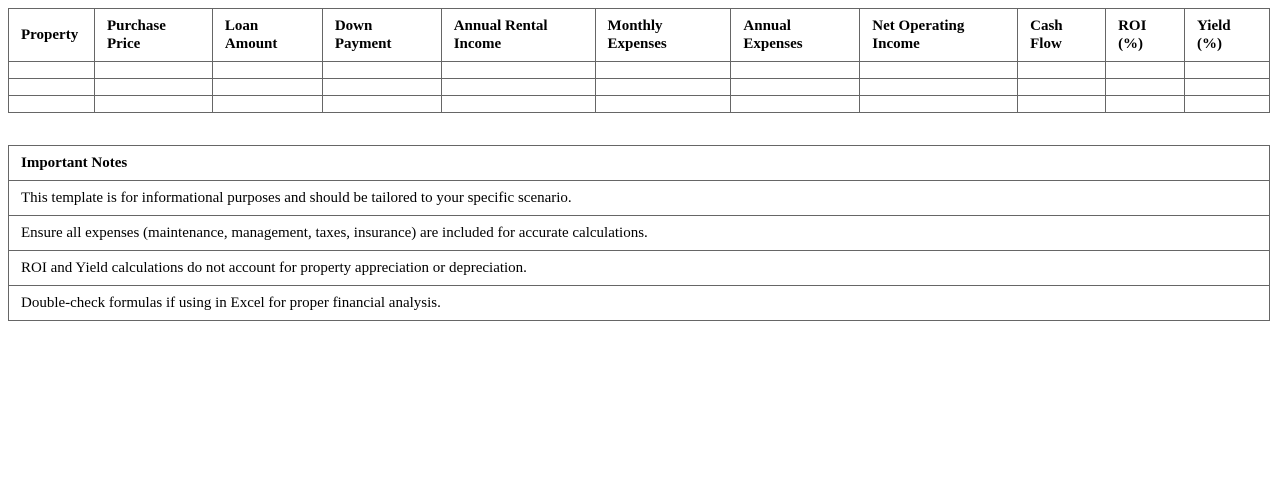  What do you see at coordinates (639, 163) in the screenshot?
I see `notes-title: Important Notes` at bounding box center [639, 163].